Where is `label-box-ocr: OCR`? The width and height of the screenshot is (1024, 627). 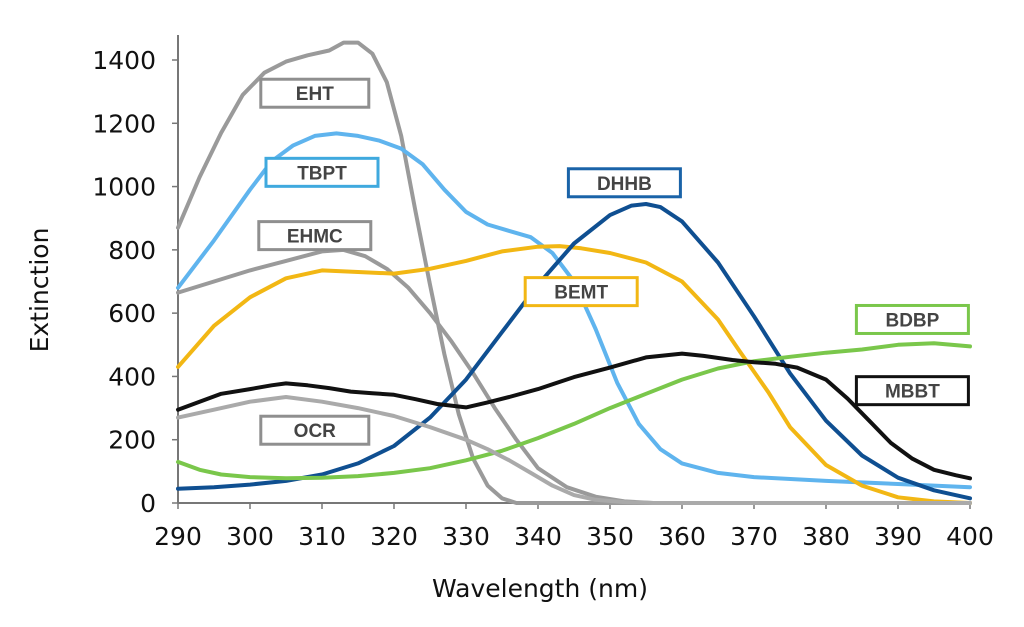
label-box-ocr: OCR is located at coordinates (315, 430).